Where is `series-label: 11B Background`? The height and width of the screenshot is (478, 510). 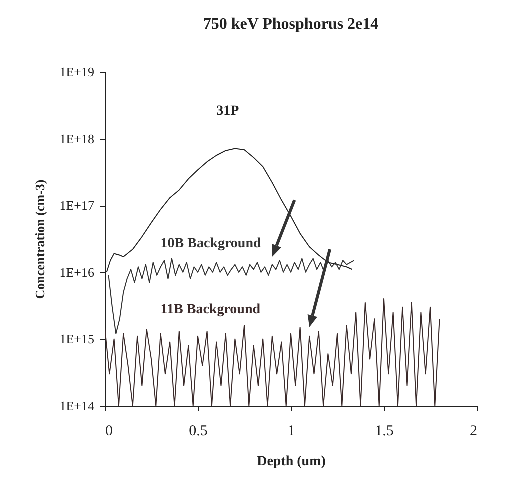
series-label: 11B Background is located at coordinates (210, 310).